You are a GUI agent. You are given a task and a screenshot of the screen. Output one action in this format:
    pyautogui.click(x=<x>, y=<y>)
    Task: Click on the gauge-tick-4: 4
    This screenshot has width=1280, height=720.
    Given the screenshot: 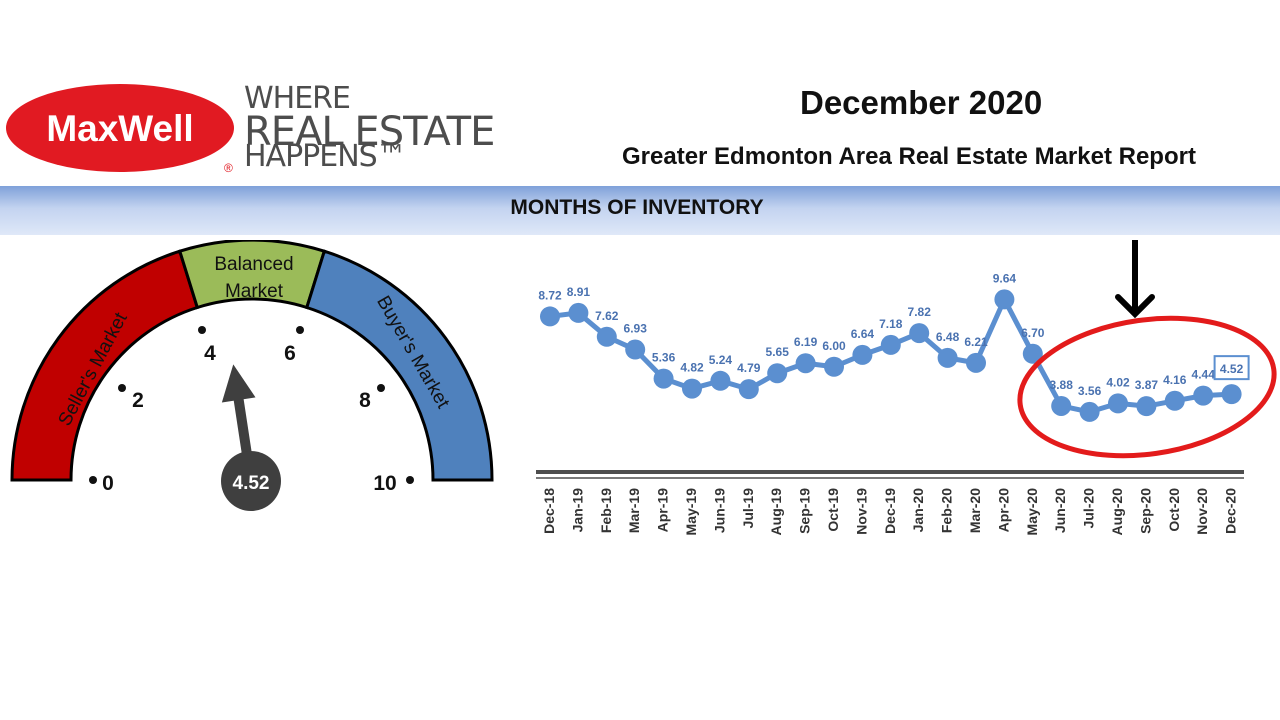 What is the action you would take?
    pyautogui.click(x=210, y=353)
    